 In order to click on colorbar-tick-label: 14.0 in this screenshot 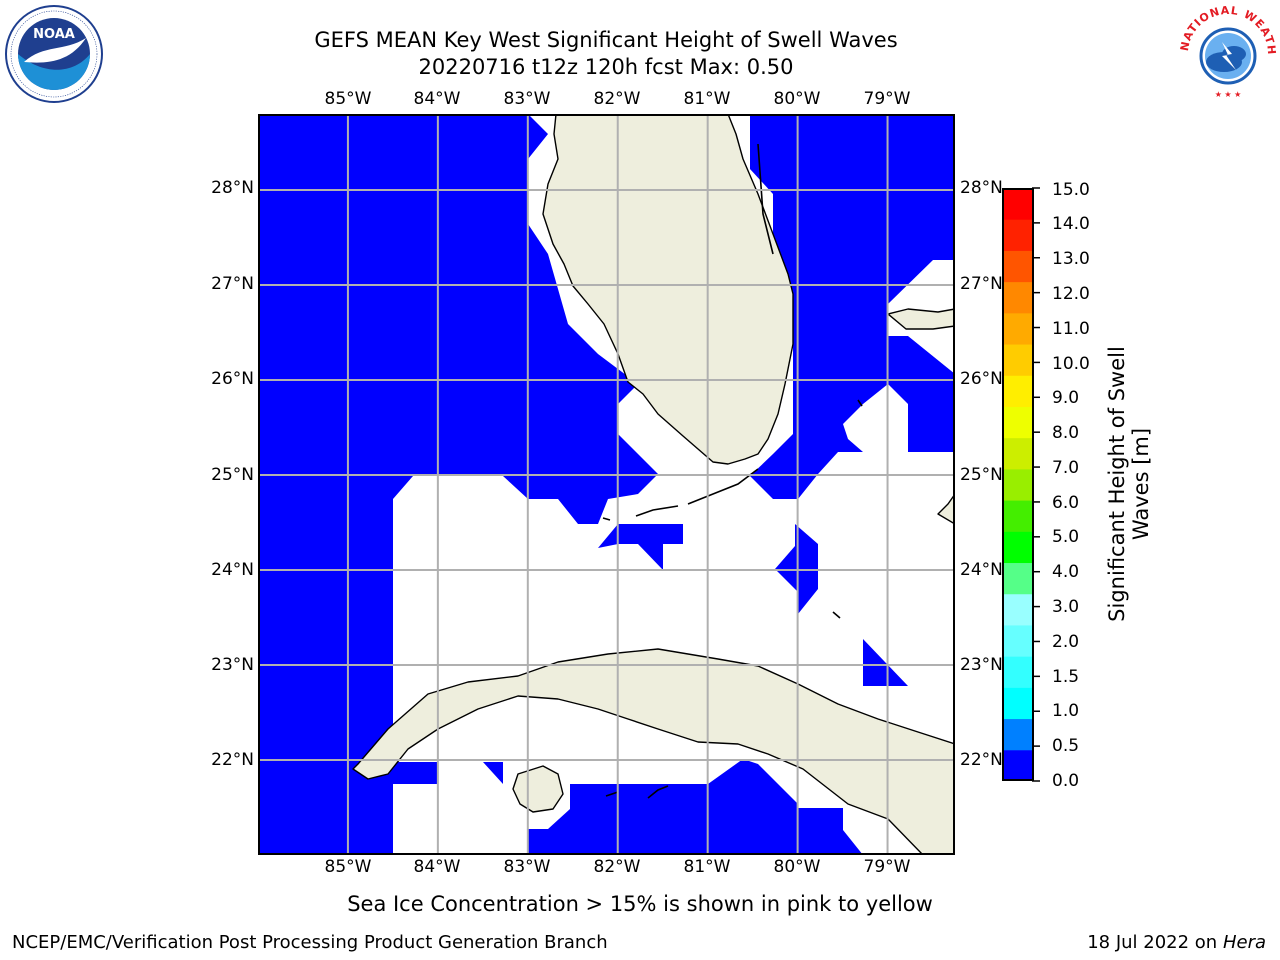, I will do `click(1071, 224)`.